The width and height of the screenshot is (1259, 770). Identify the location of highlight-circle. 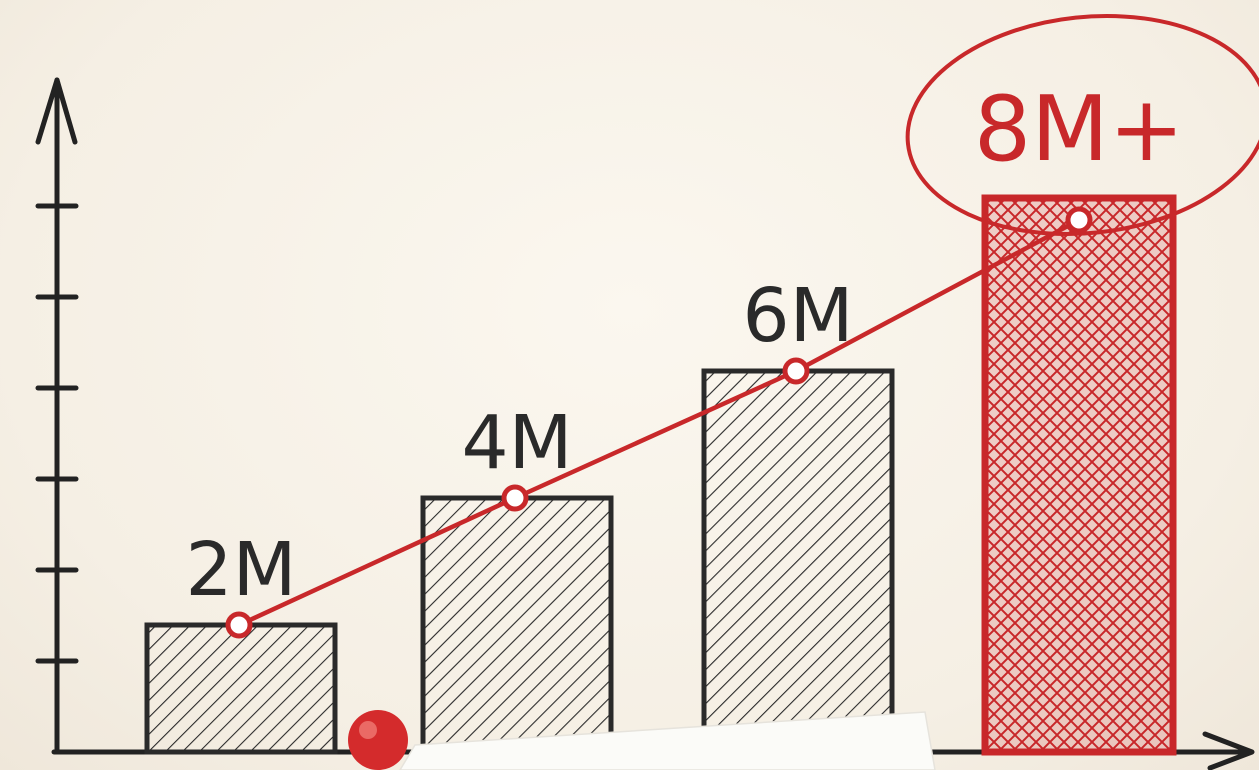
(1082, 125).